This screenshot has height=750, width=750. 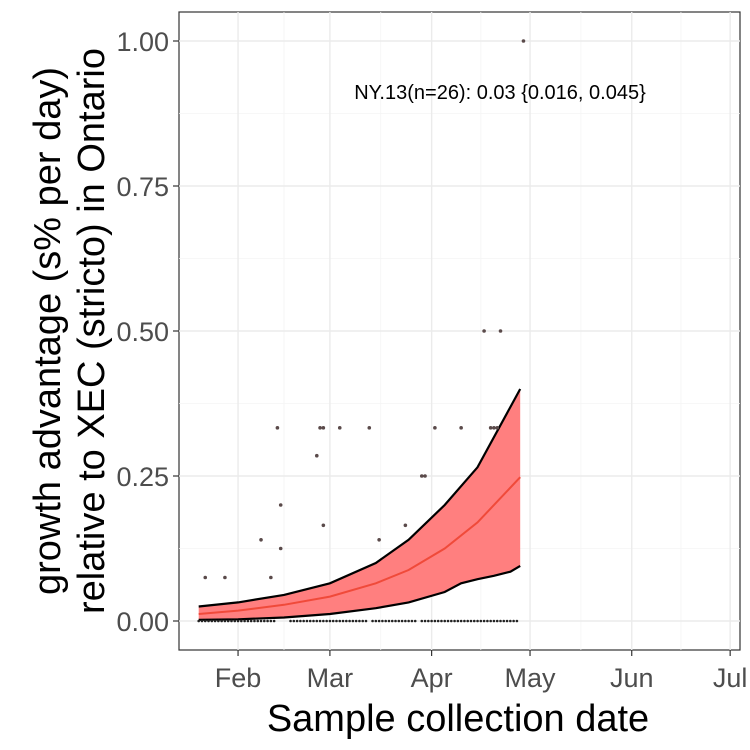 I want to click on upper-bound-line, so click(x=360, y=498).